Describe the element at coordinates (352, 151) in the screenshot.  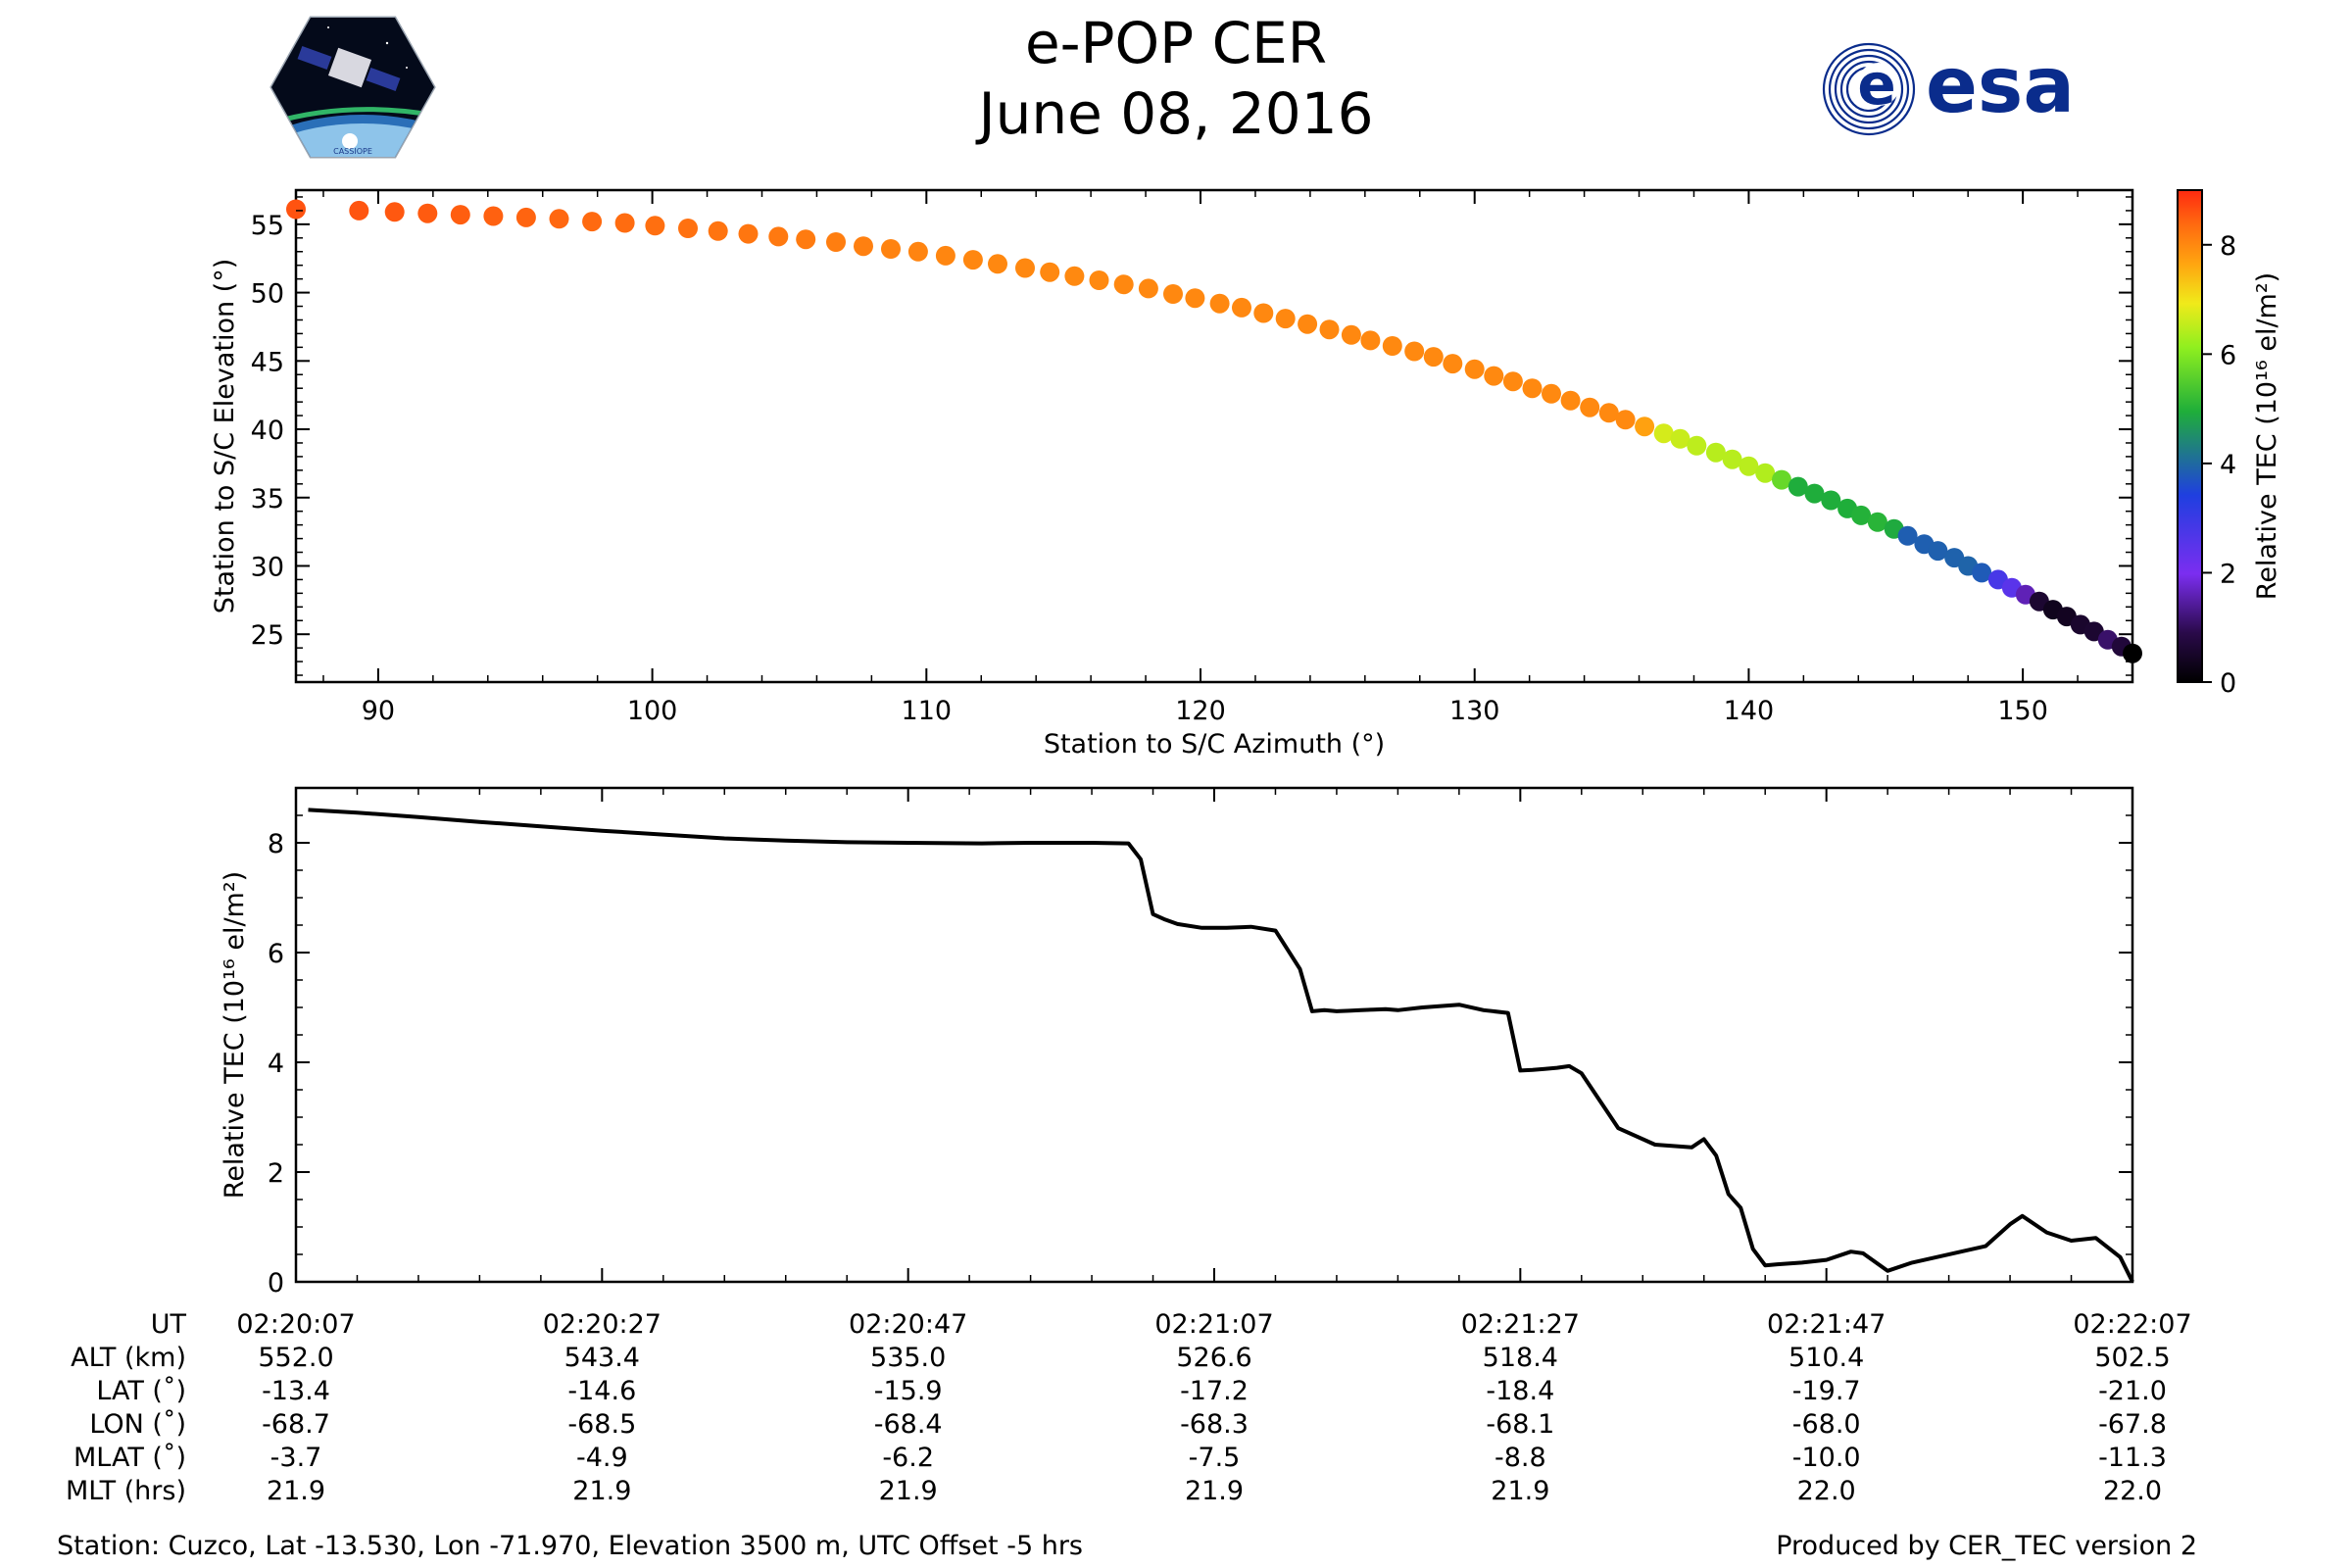
I see `cassiope-text: CASSIOPE` at that location.